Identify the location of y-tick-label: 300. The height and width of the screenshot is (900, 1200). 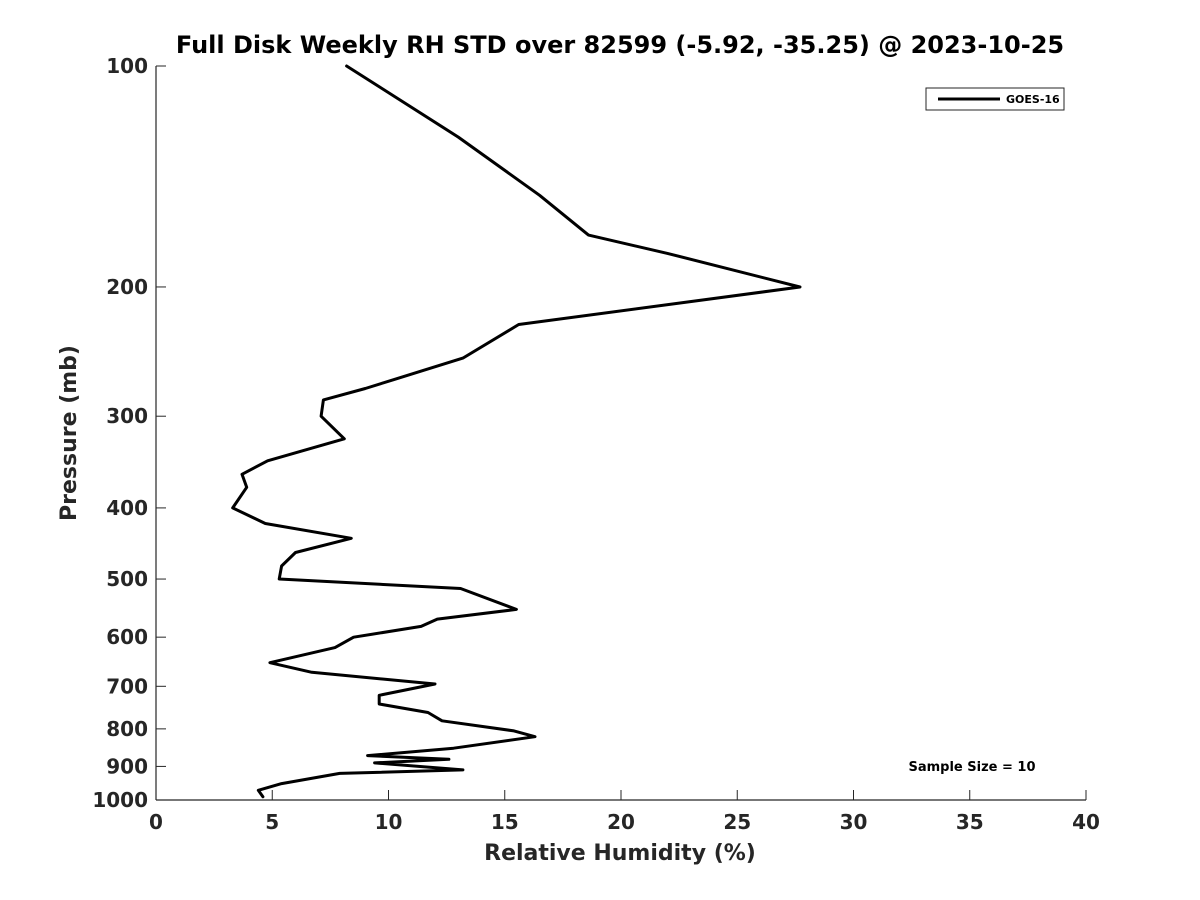
(127, 416).